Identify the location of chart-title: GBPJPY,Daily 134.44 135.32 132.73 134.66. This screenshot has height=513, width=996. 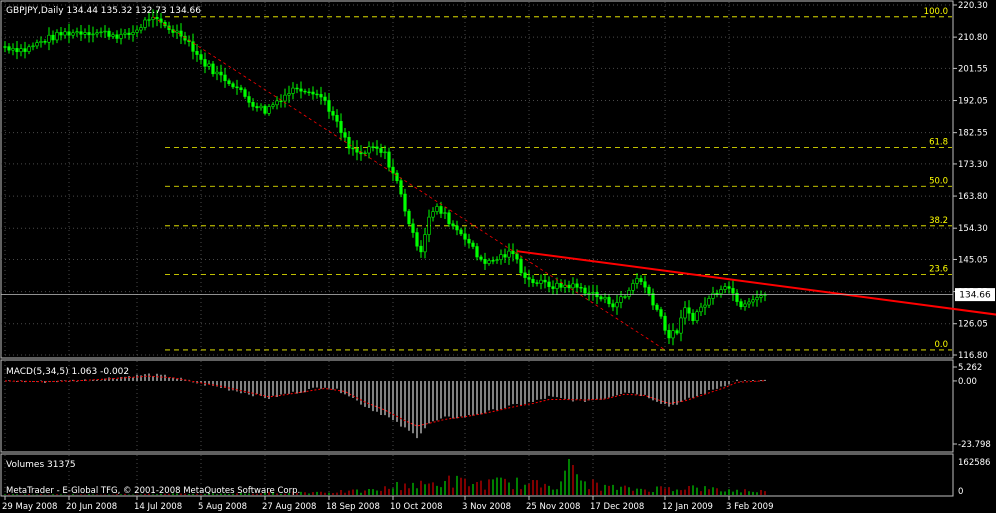
(103, 11).